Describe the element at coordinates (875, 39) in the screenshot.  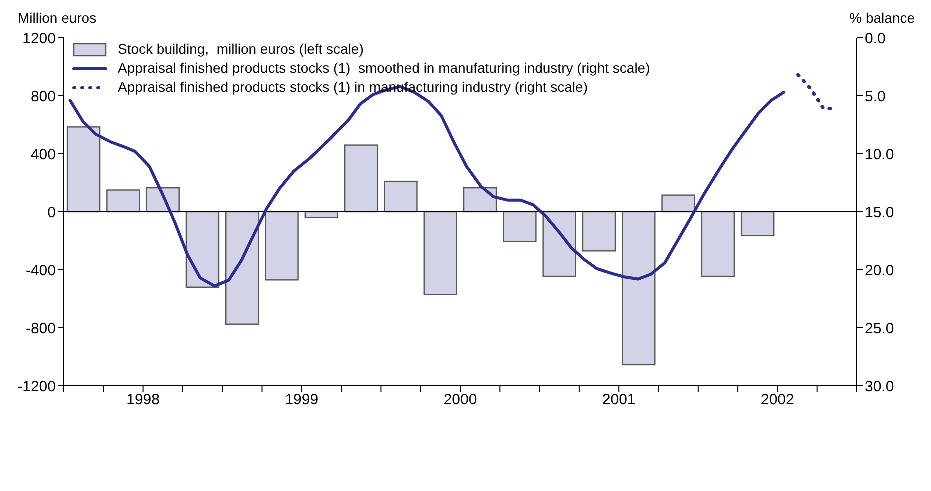
I see `y2-tick-label: 0.0` at that location.